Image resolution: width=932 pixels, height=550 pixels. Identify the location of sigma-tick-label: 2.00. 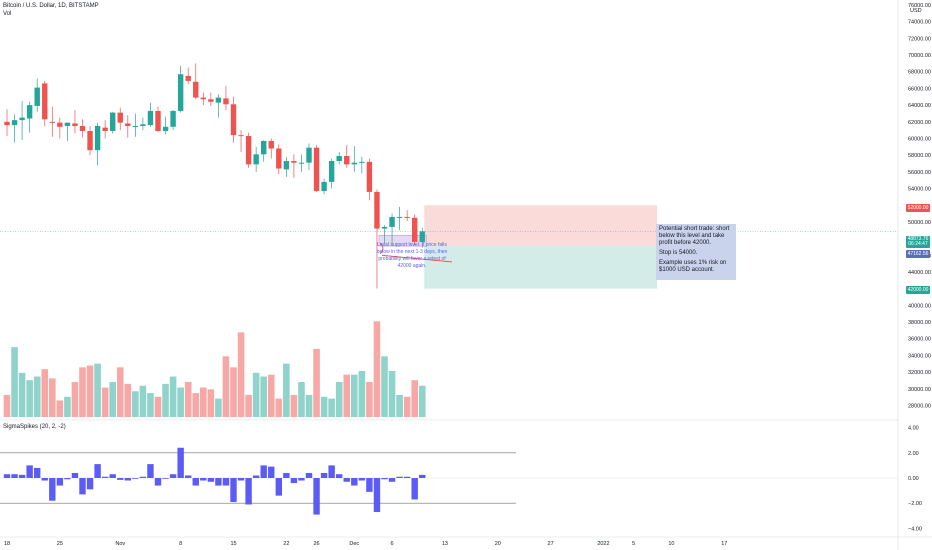
(913, 454).